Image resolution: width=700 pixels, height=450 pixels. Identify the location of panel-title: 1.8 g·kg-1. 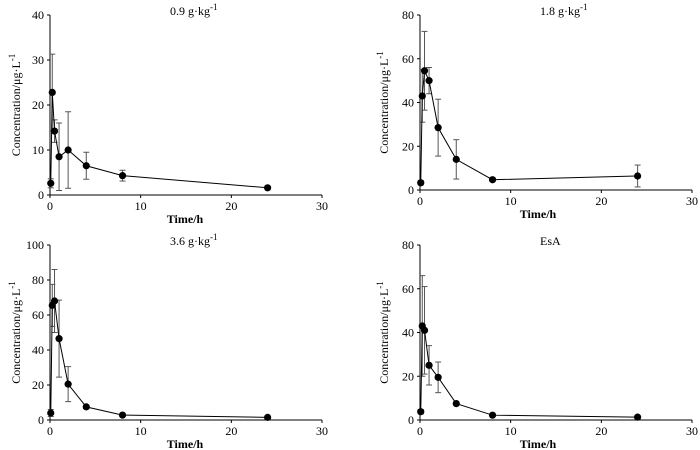
(564, 10).